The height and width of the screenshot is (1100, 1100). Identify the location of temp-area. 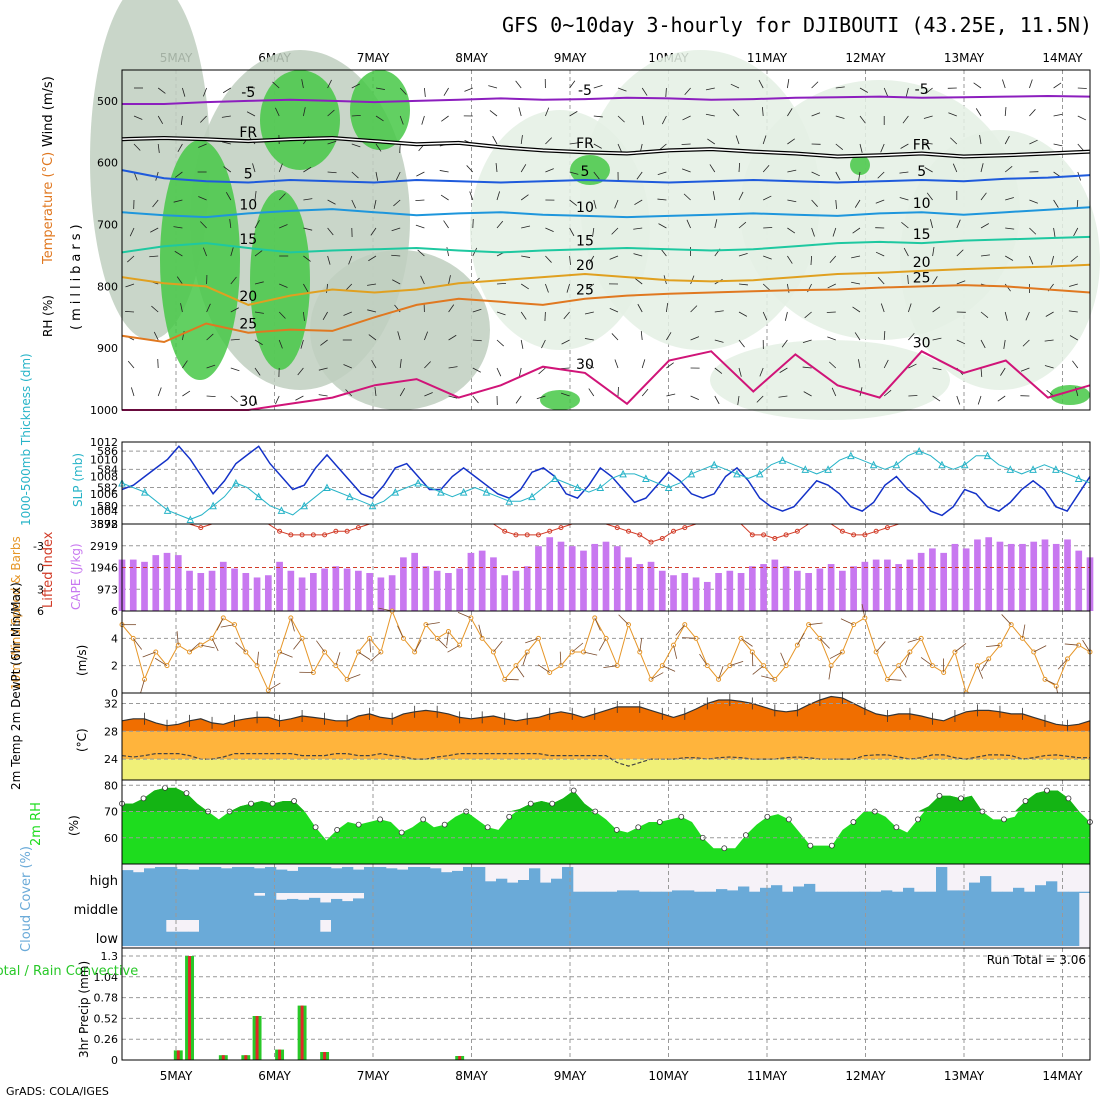
(606, 714).